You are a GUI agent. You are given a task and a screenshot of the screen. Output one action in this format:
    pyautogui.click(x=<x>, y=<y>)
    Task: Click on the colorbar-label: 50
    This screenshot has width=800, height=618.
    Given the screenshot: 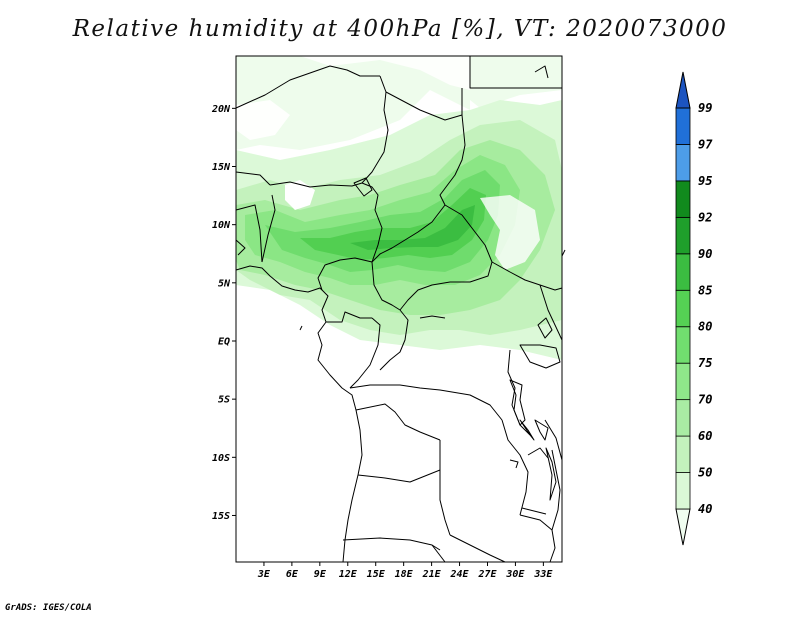 What is the action you would take?
    pyautogui.click(x=705, y=473)
    